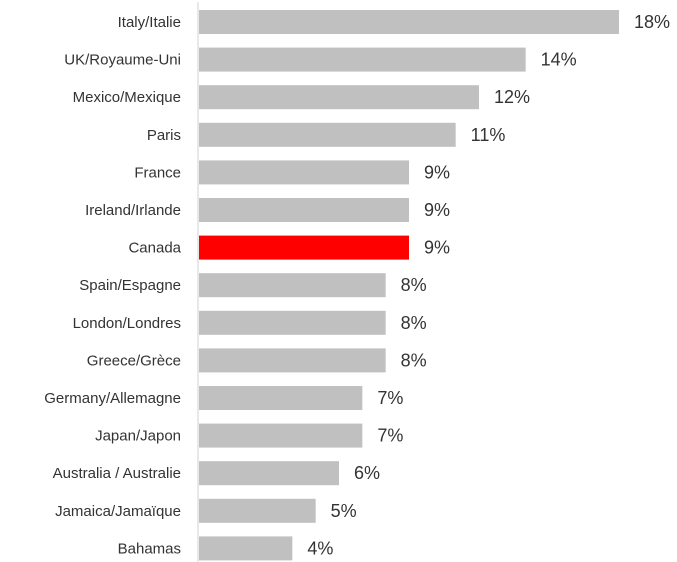 The width and height of the screenshot is (677, 562). What do you see at coordinates (292, 285) in the screenshot?
I see `bar-spain-espagne` at bounding box center [292, 285].